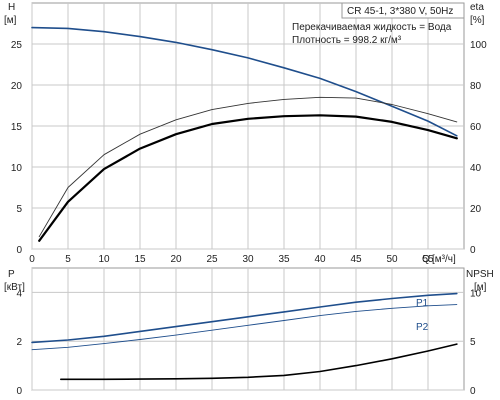  I want to click on top-left-tick-label: 10, so click(17, 168).